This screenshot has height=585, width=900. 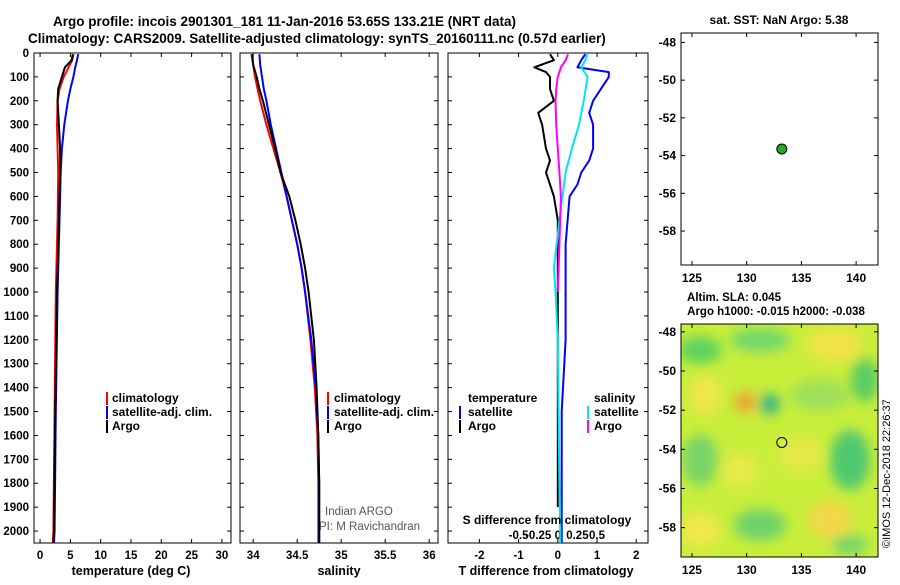 I want to click on x-tick-label: 34.5, so click(x=297, y=556).